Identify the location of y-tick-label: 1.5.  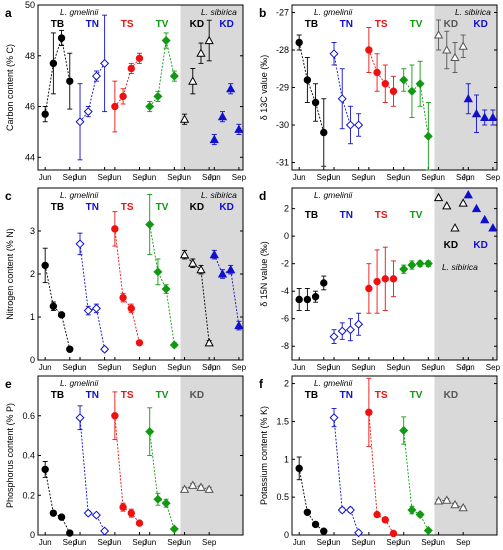
(282, 421).